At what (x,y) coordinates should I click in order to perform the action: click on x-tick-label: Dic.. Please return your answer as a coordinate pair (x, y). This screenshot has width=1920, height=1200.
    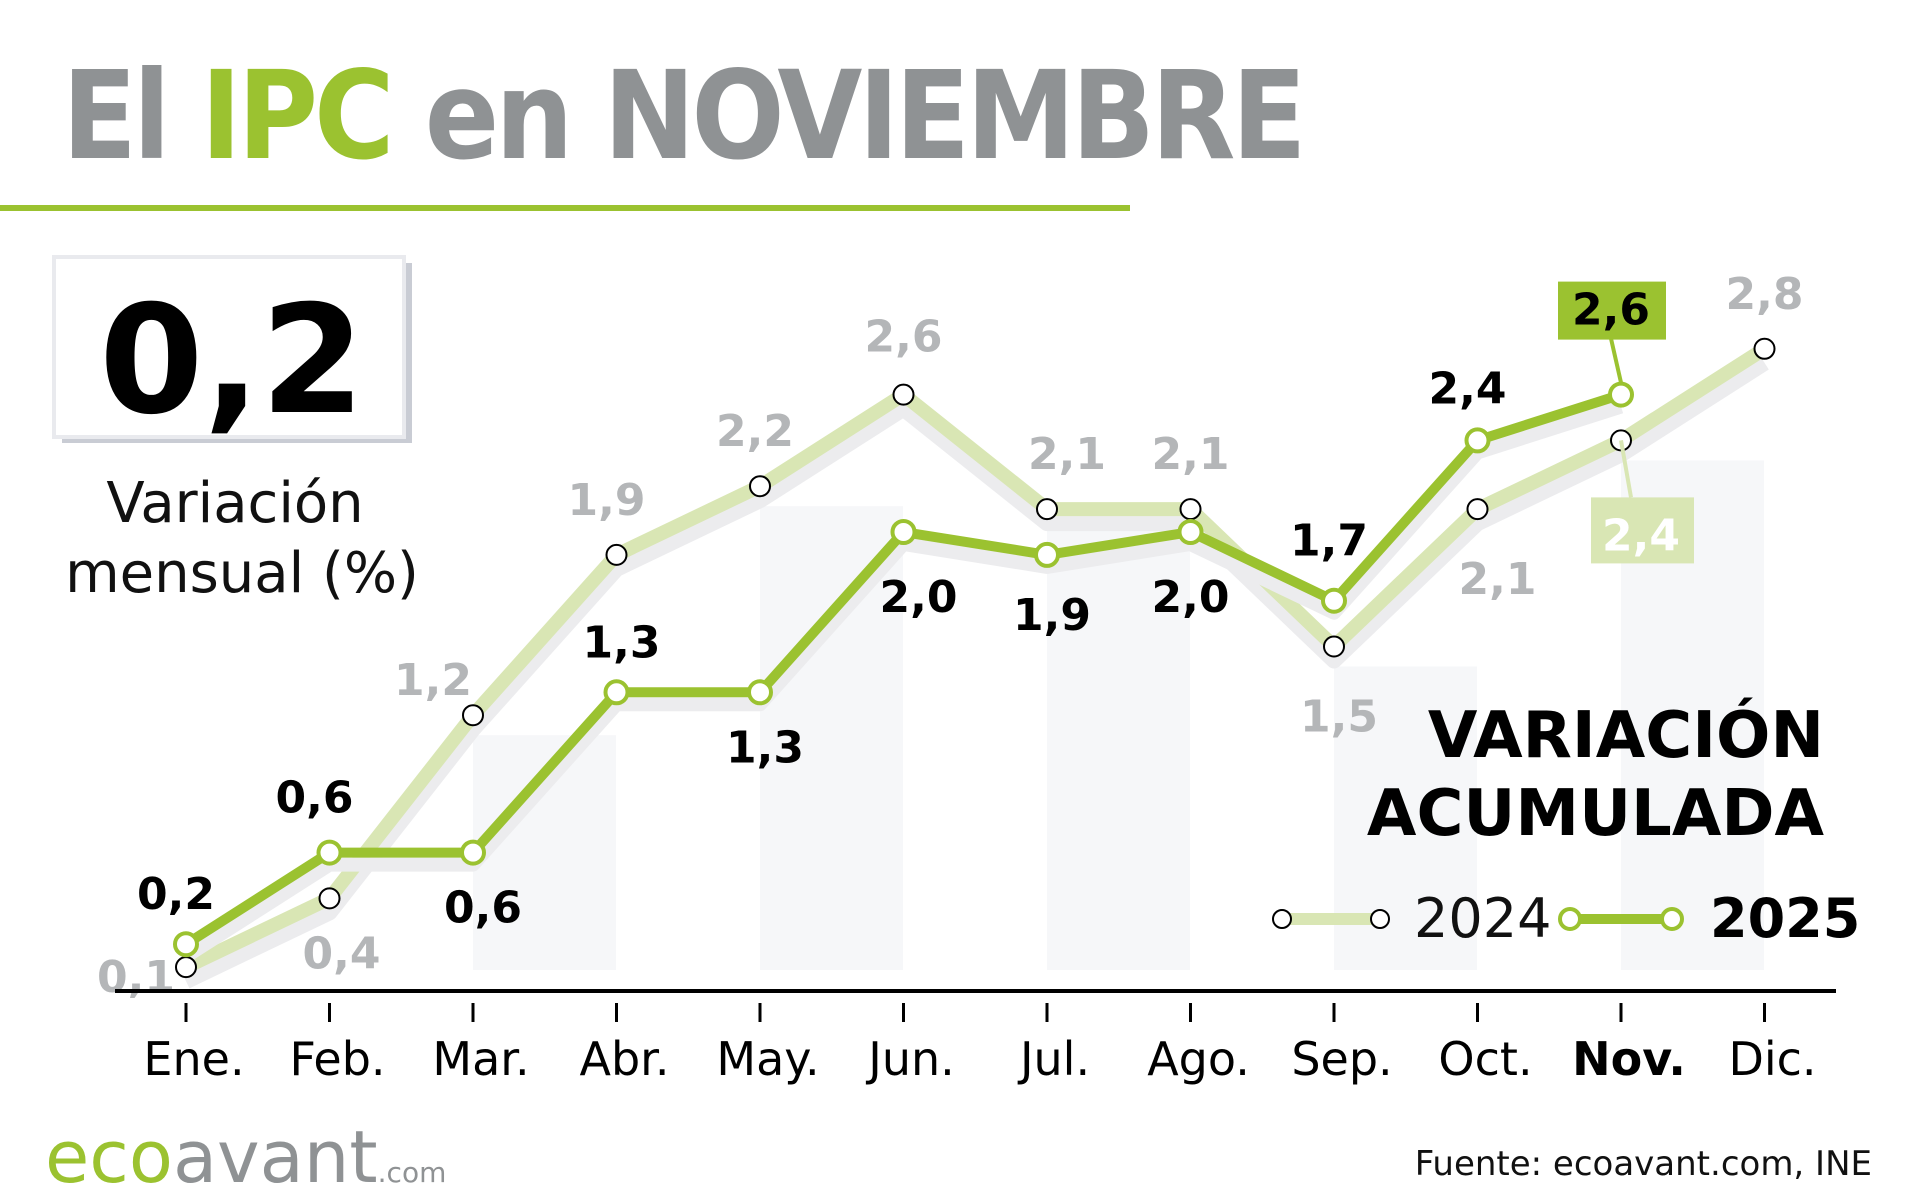
    Looking at the image, I should click on (1772, 1059).